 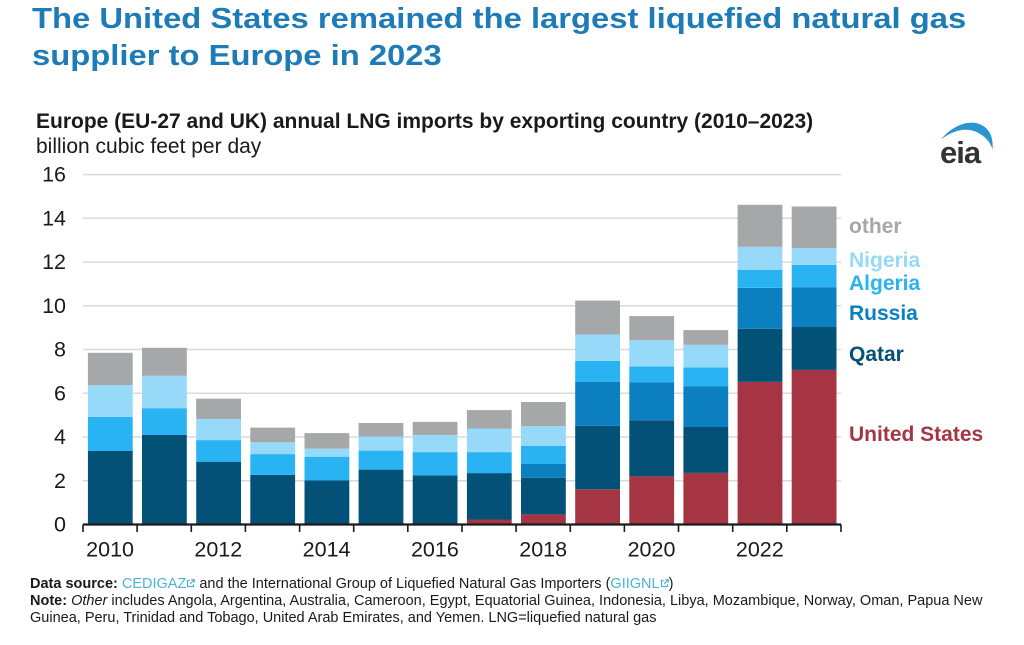 I want to click on svg-text: 2010, so click(x=110, y=550).